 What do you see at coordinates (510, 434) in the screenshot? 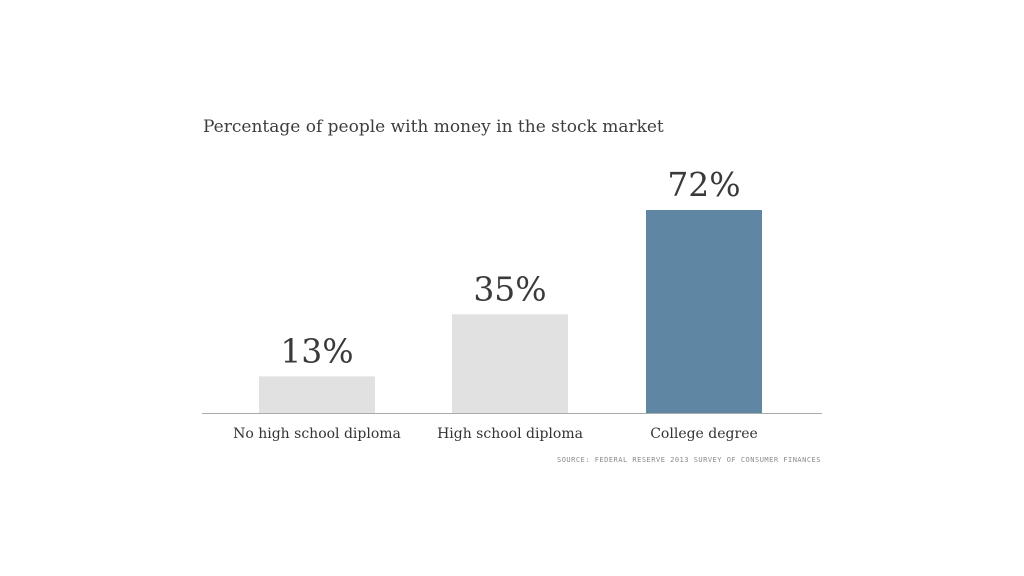
I see `category-label-high-school-diploma: High school diploma` at bounding box center [510, 434].